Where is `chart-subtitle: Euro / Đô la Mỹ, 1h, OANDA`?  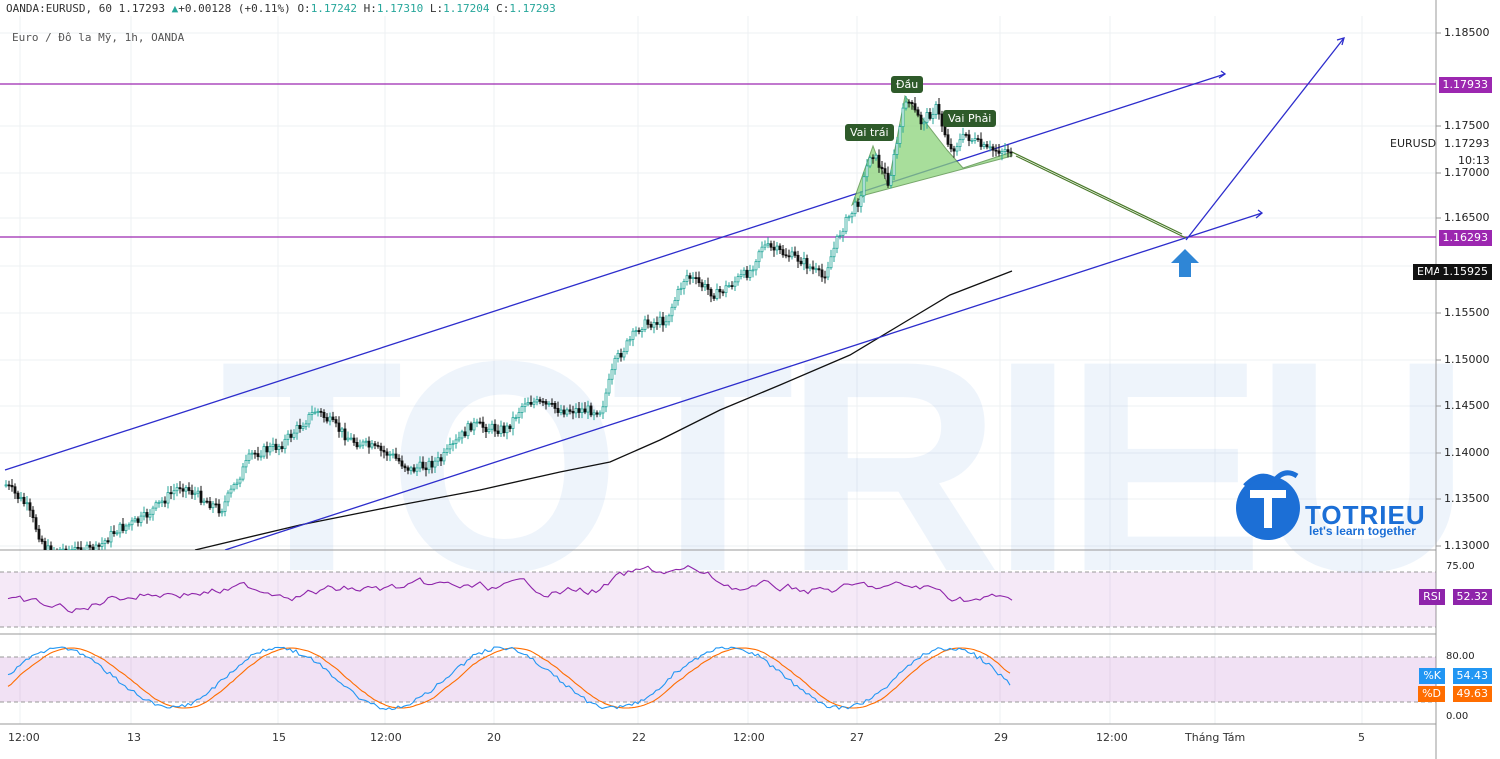 chart-subtitle: Euro / Đô la Mỹ, 1h, OANDA is located at coordinates (98, 37).